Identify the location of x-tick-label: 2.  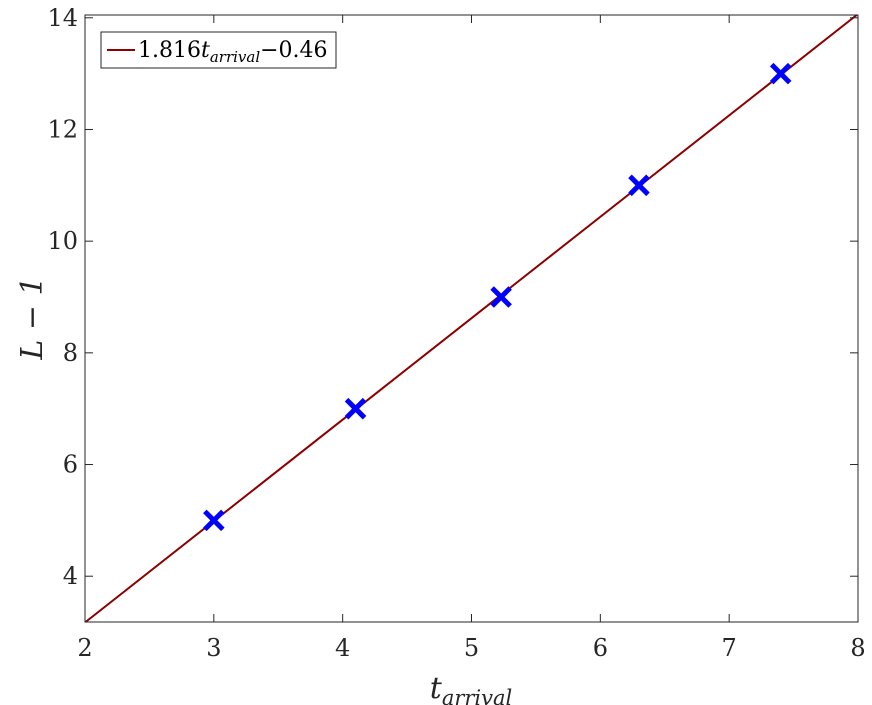
(84, 648).